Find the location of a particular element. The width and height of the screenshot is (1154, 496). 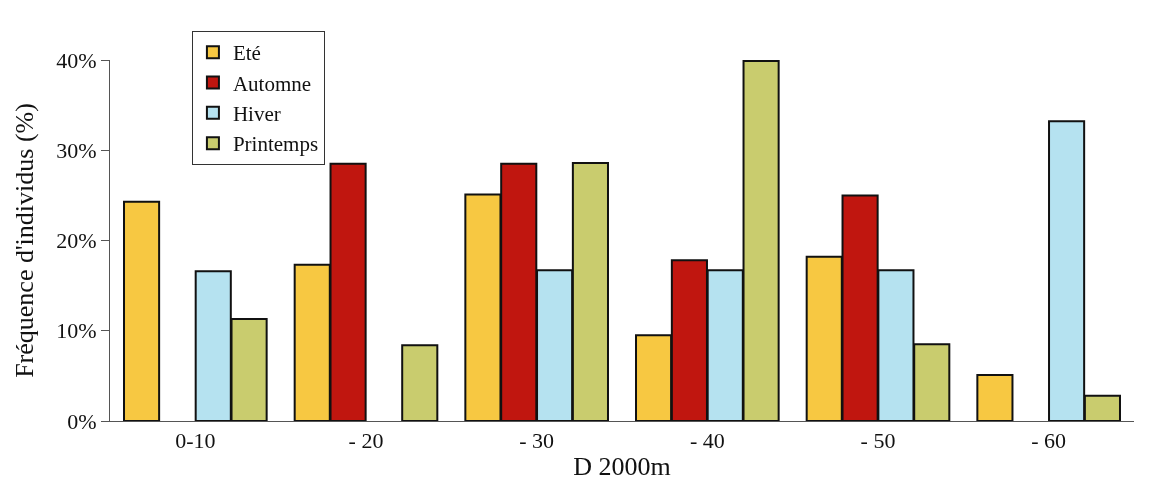

legend-label: Automne is located at coordinates (272, 83).